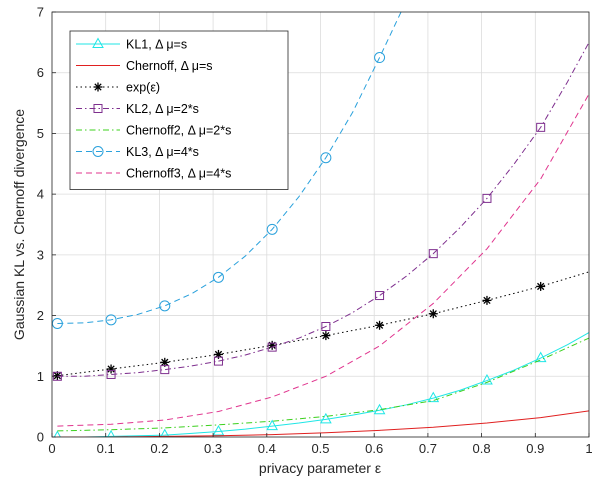 The height and width of the screenshot is (492, 594). Describe the element at coordinates (19, 224) in the screenshot. I see `y-axis-label: Gaussian KL vs. Chernoff divergence` at that location.